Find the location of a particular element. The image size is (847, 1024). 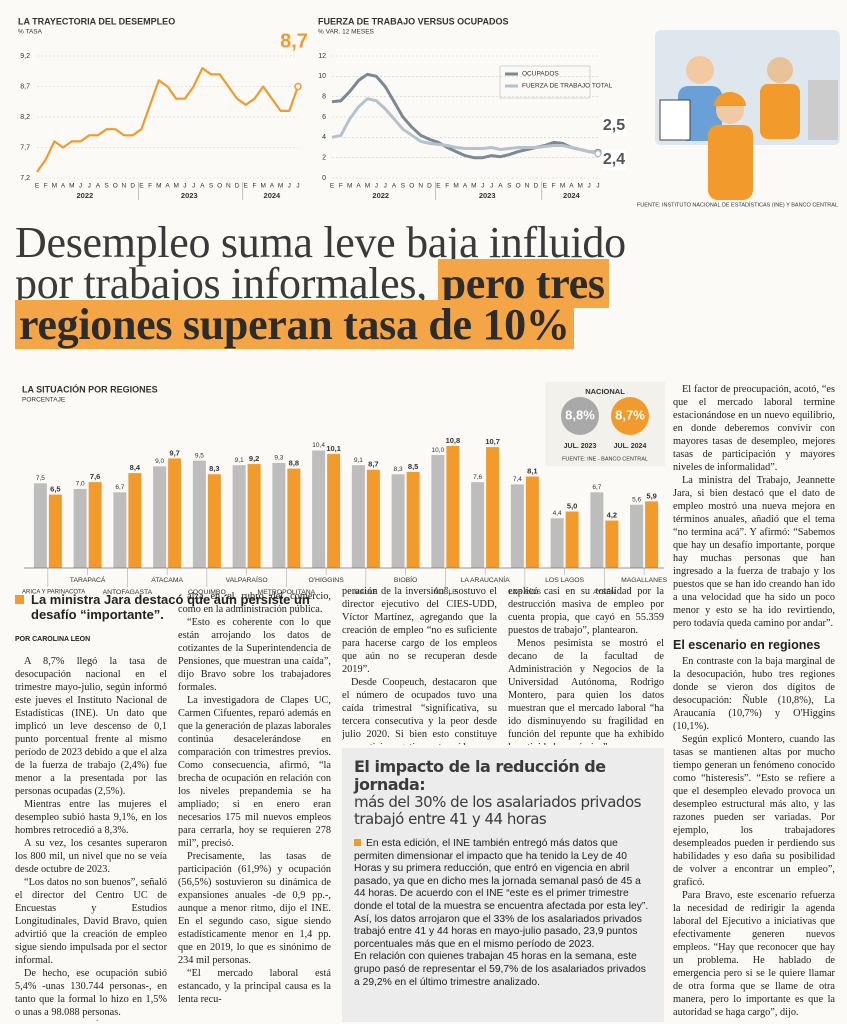

end-label: 2,5 is located at coordinates (614, 125).